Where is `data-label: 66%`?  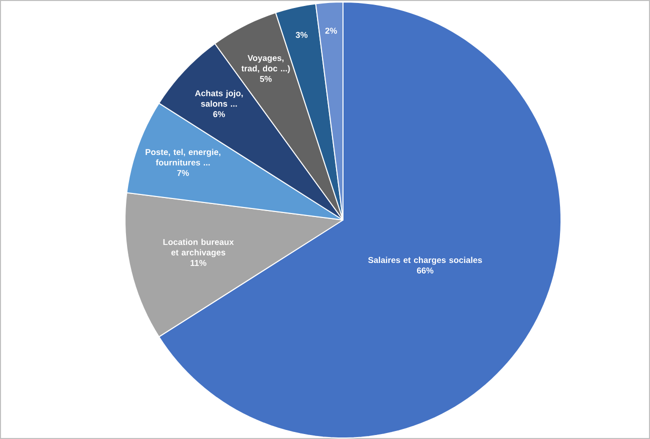 data-label: 66% is located at coordinates (425, 271).